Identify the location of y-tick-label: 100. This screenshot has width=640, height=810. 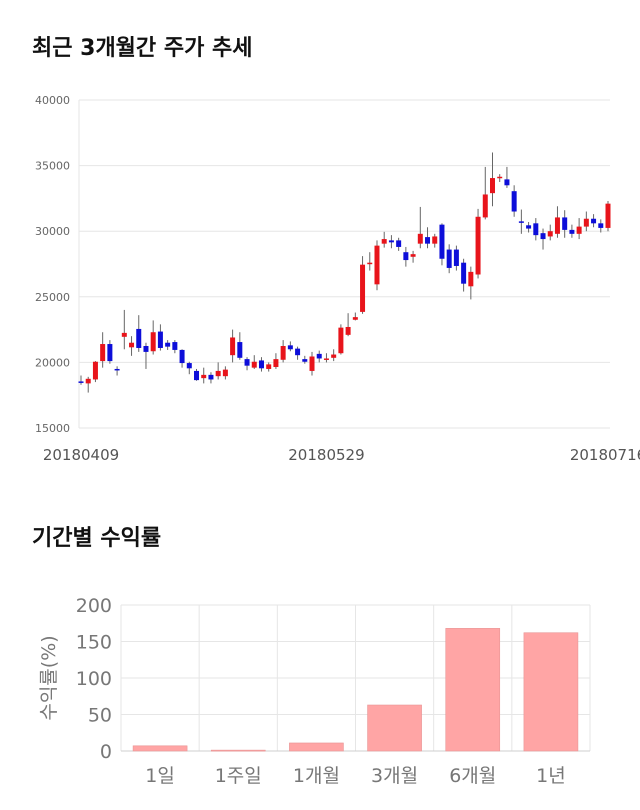
(94, 679).